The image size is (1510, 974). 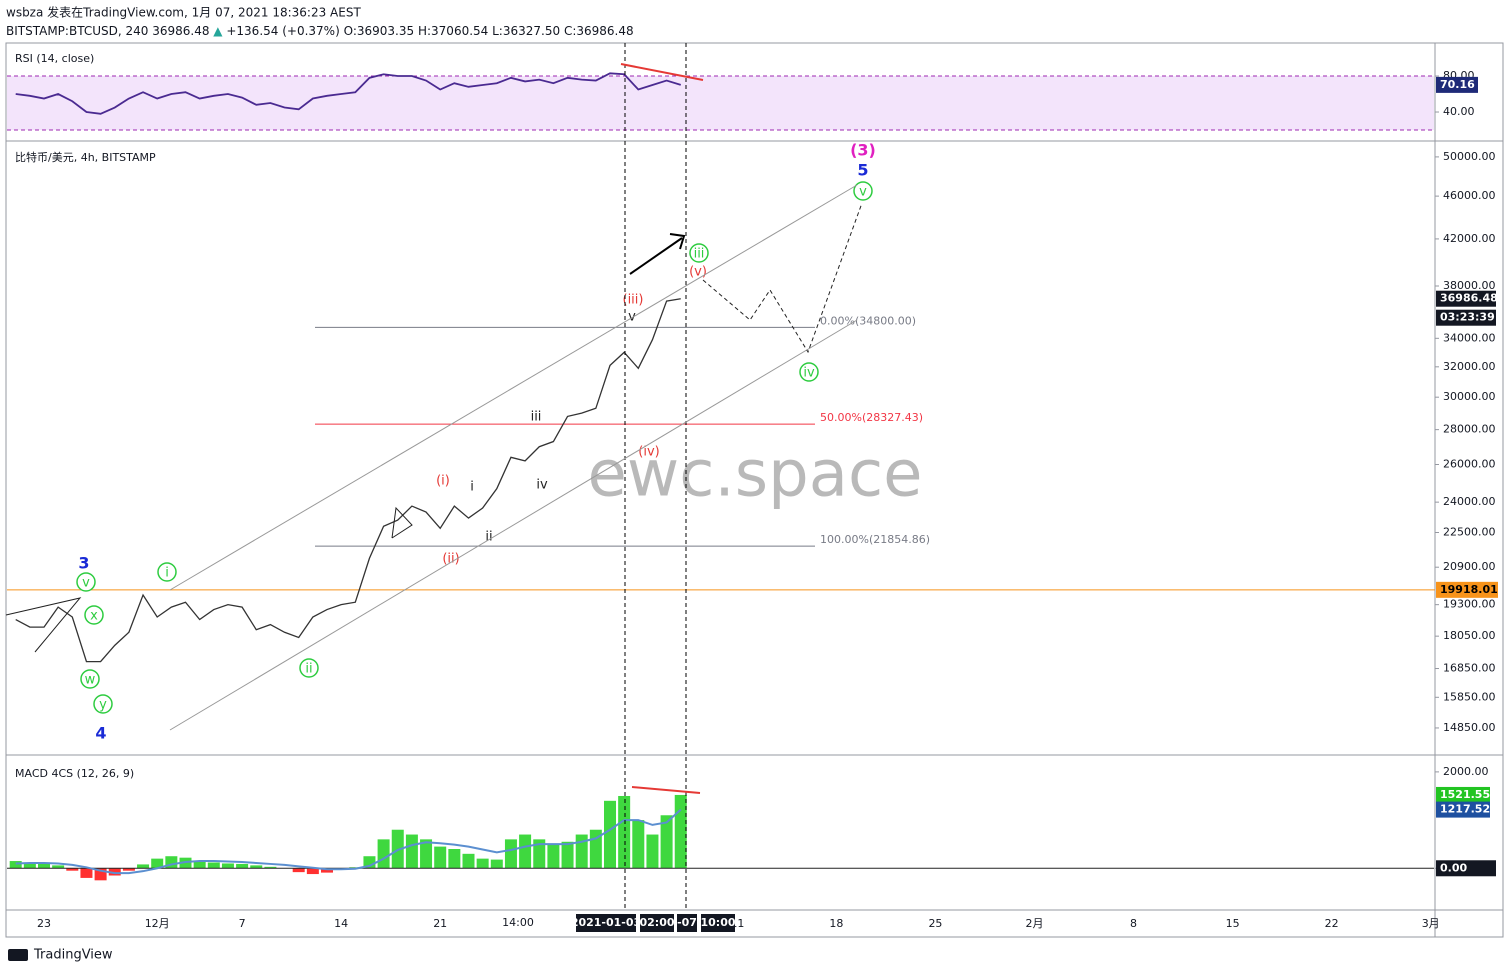 I want to click on signal-value: 1217.52, so click(x=1465, y=809).